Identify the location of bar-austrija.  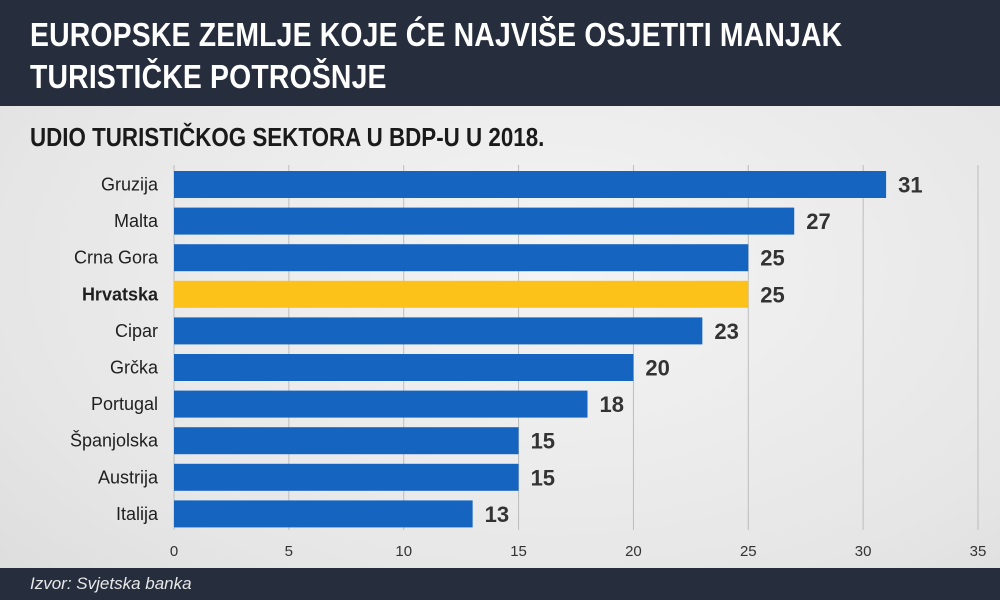
(346, 477).